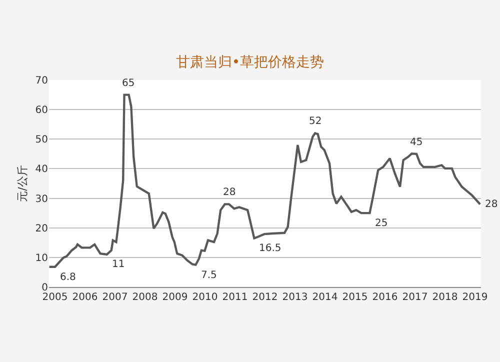 The image size is (500, 362). I want to click on annotation: 25, so click(381, 223).